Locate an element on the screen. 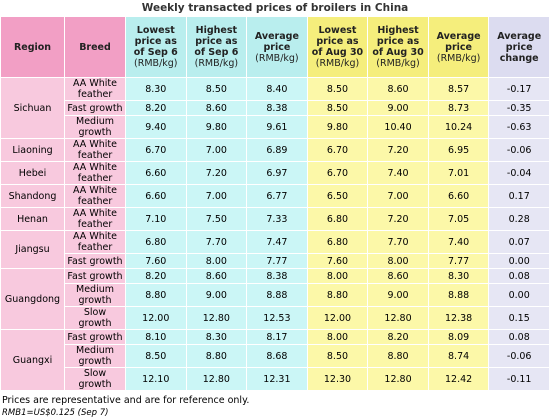 Image resolution: width=550 pixels, height=420 pixels. price-cell: 12.31 is located at coordinates (277, 379).